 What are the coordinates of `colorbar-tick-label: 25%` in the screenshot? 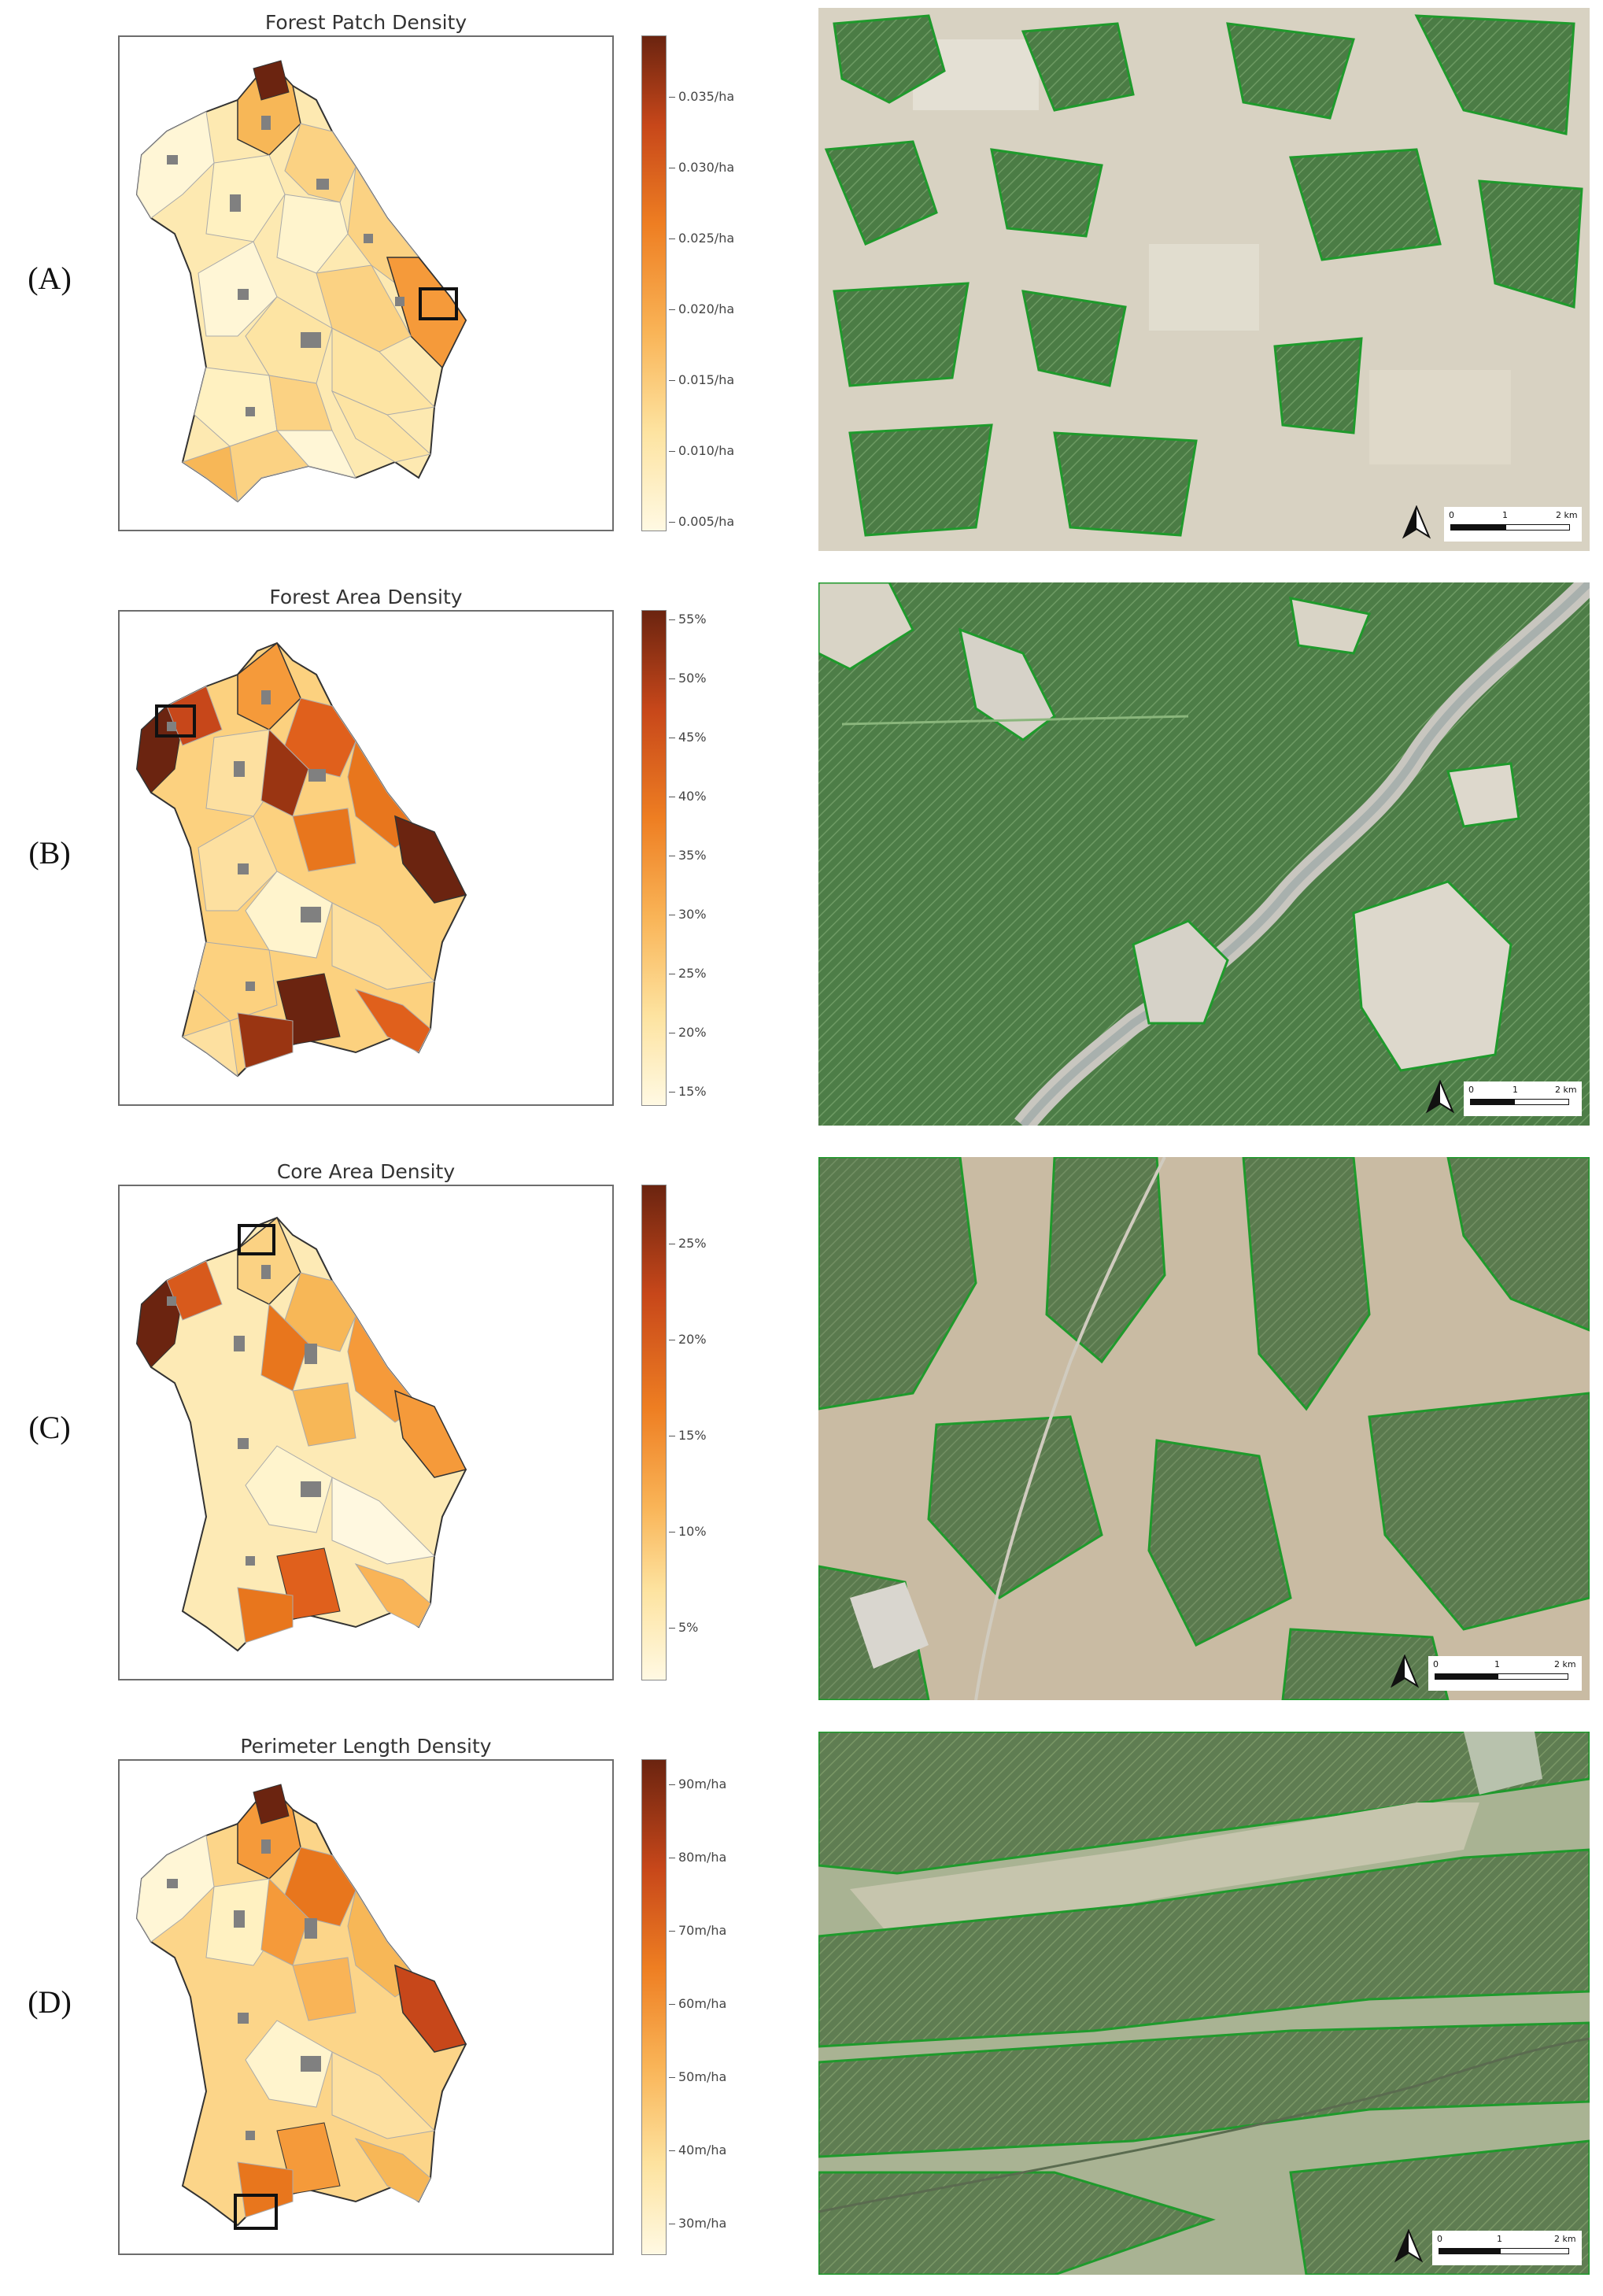 It's located at (692, 973).